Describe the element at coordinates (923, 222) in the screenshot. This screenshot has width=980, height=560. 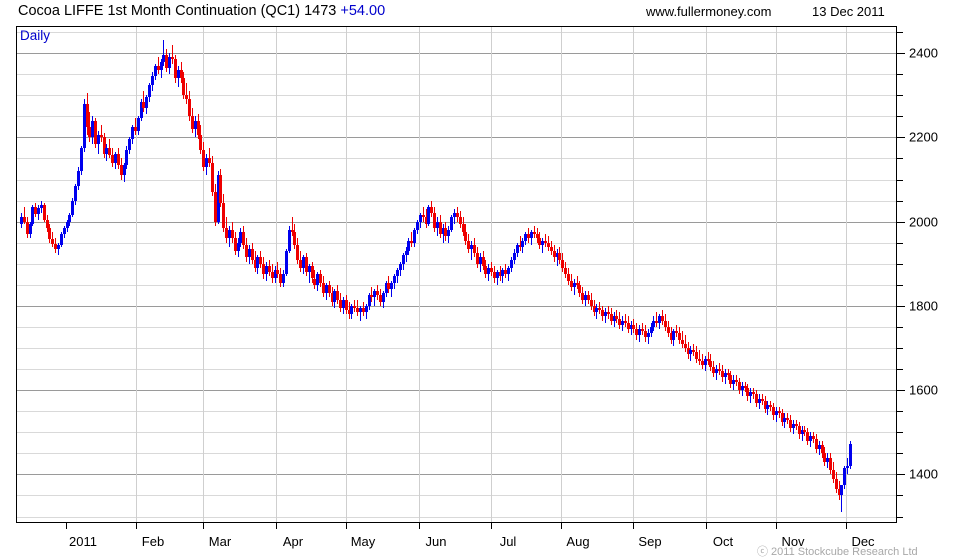
I see `y-axis-label: 2000` at that location.